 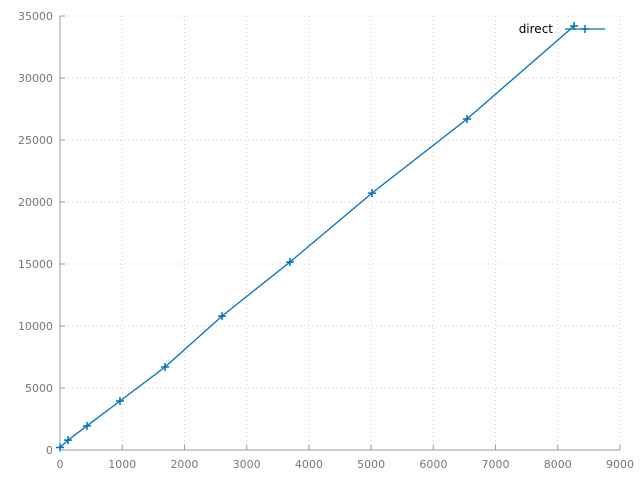 What do you see at coordinates (309, 464) in the screenshot?
I see `x-tick-label: 4000` at bounding box center [309, 464].